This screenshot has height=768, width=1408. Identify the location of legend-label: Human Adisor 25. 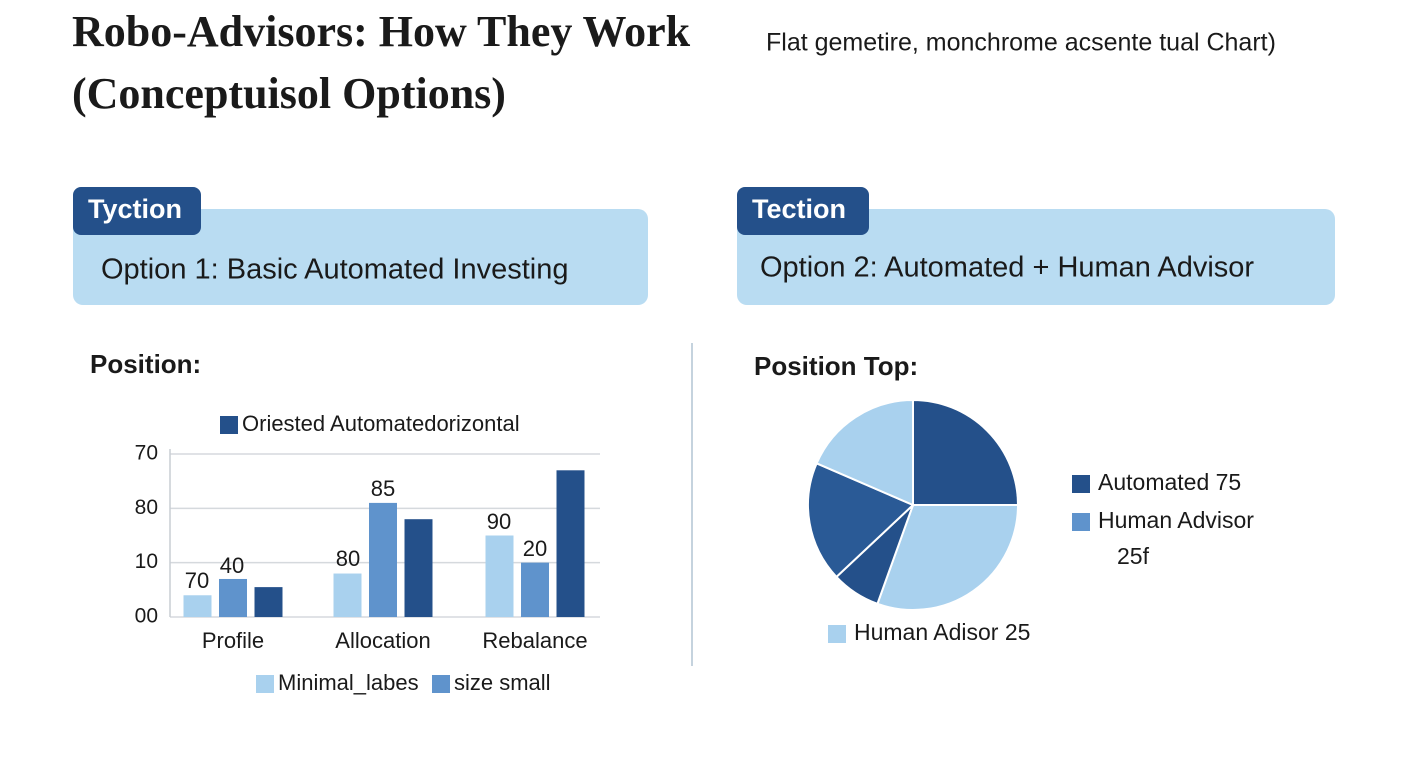
(942, 632).